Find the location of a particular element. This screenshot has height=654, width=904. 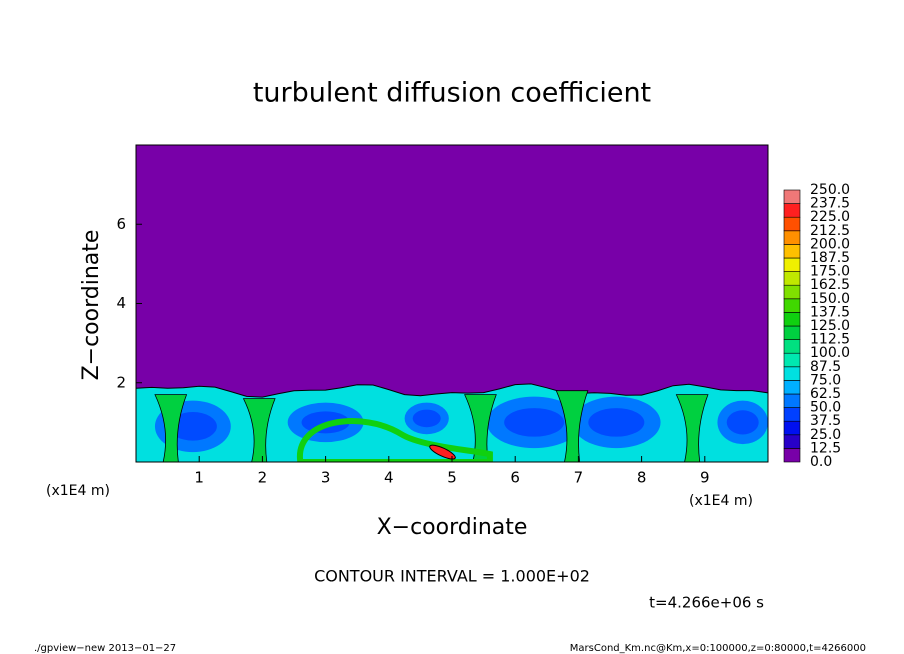

x-axis-label: X−coordinate is located at coordinates (452, 527).